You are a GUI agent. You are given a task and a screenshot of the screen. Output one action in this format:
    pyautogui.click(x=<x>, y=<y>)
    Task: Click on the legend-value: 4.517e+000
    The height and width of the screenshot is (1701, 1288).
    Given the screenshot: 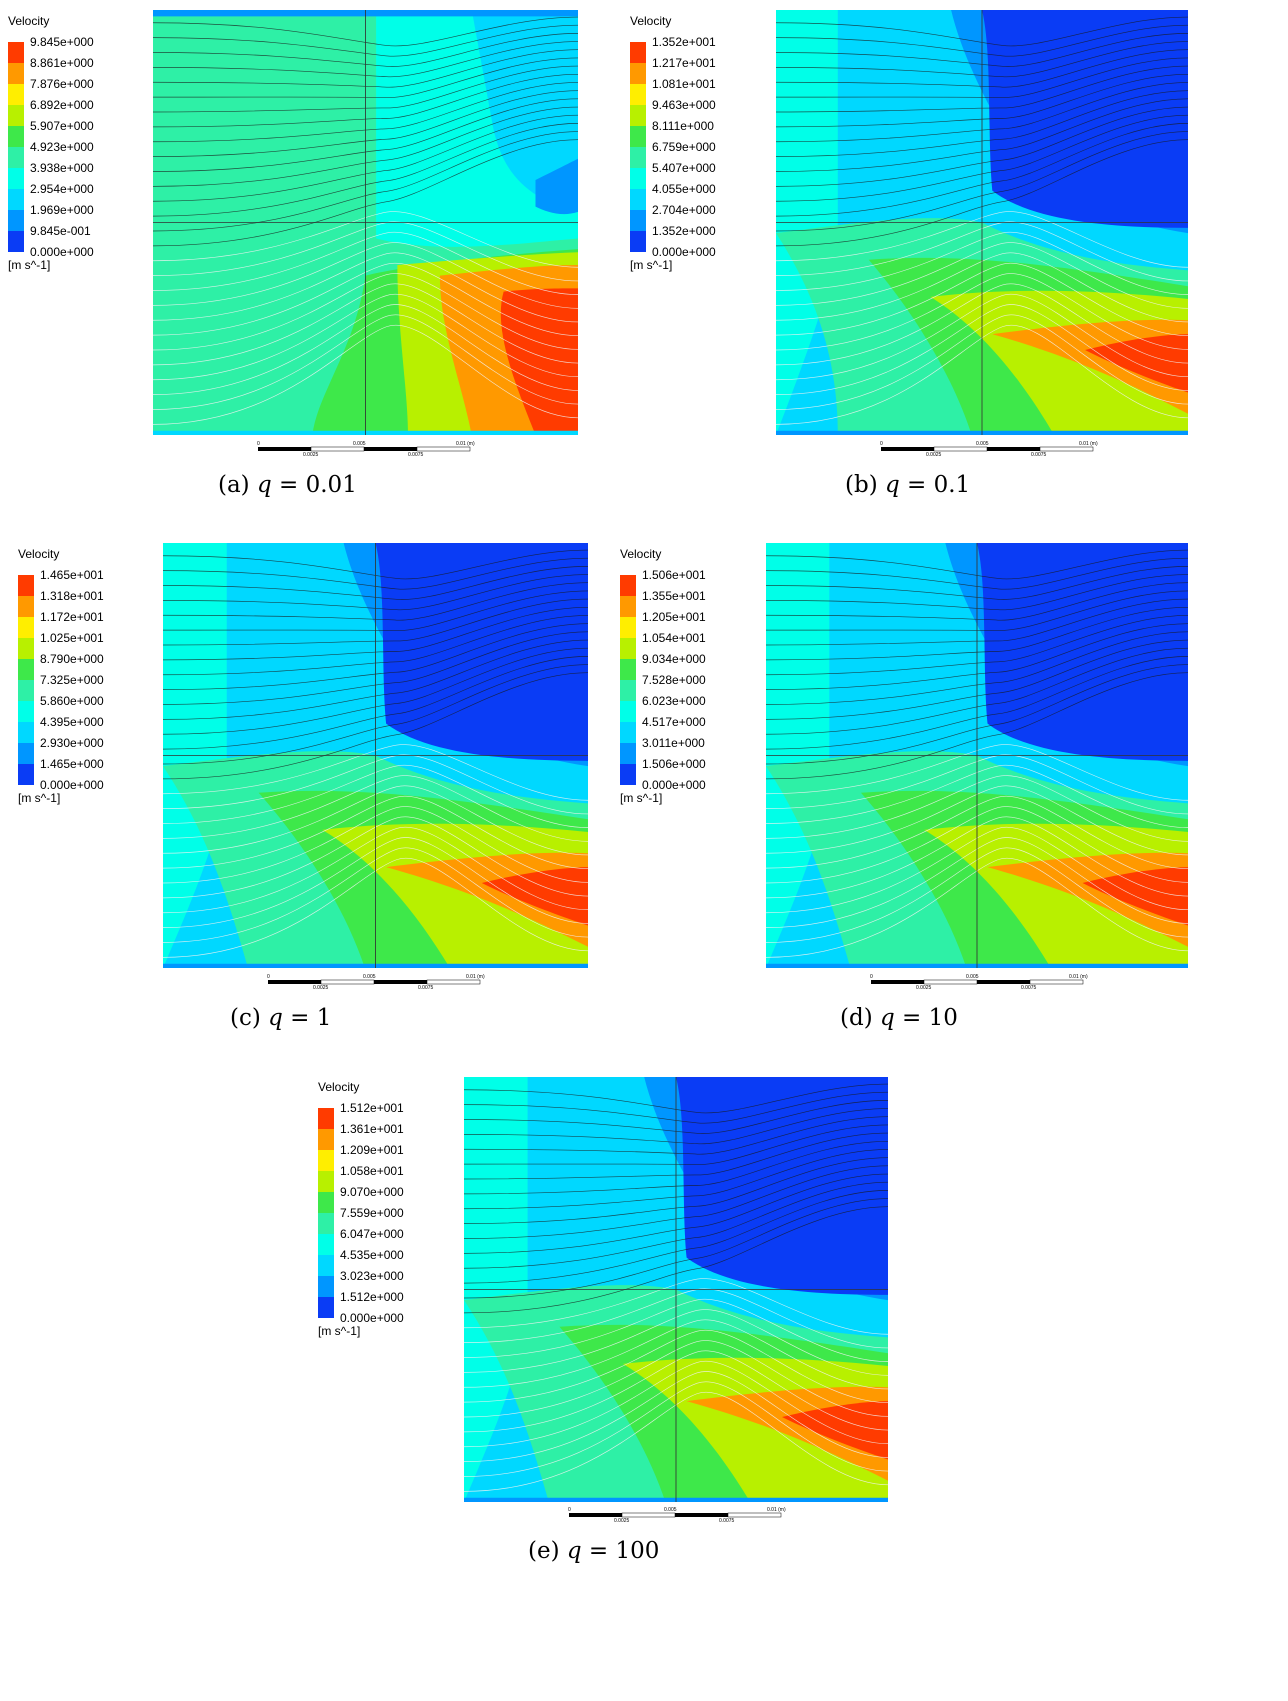 What is the action you would take?
    pyautogui.click(x=674, y=722)
    